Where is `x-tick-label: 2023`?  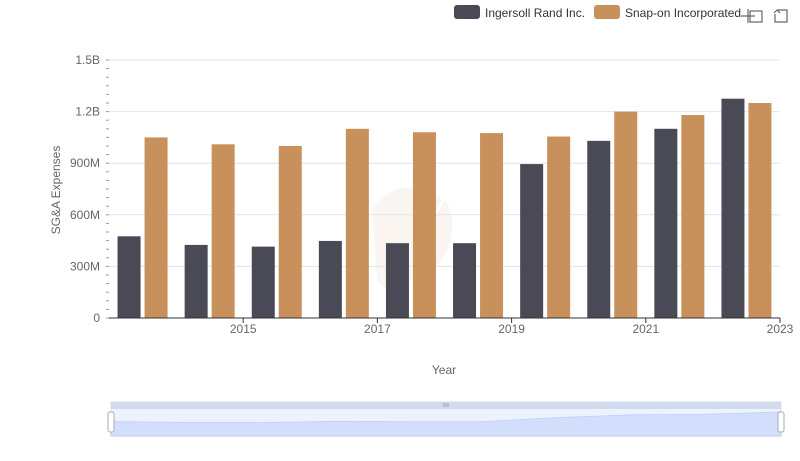 x-tick-label: 2023 is located at coordinates (780, 329).